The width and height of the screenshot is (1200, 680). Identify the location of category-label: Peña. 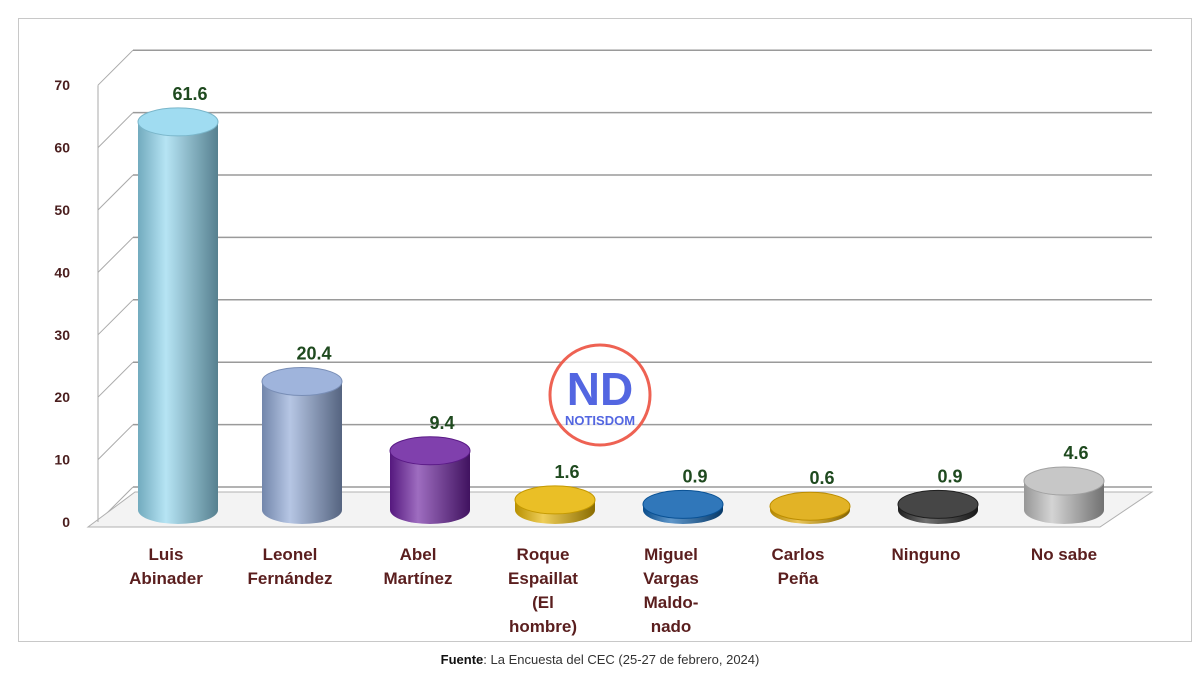
(798, 578).